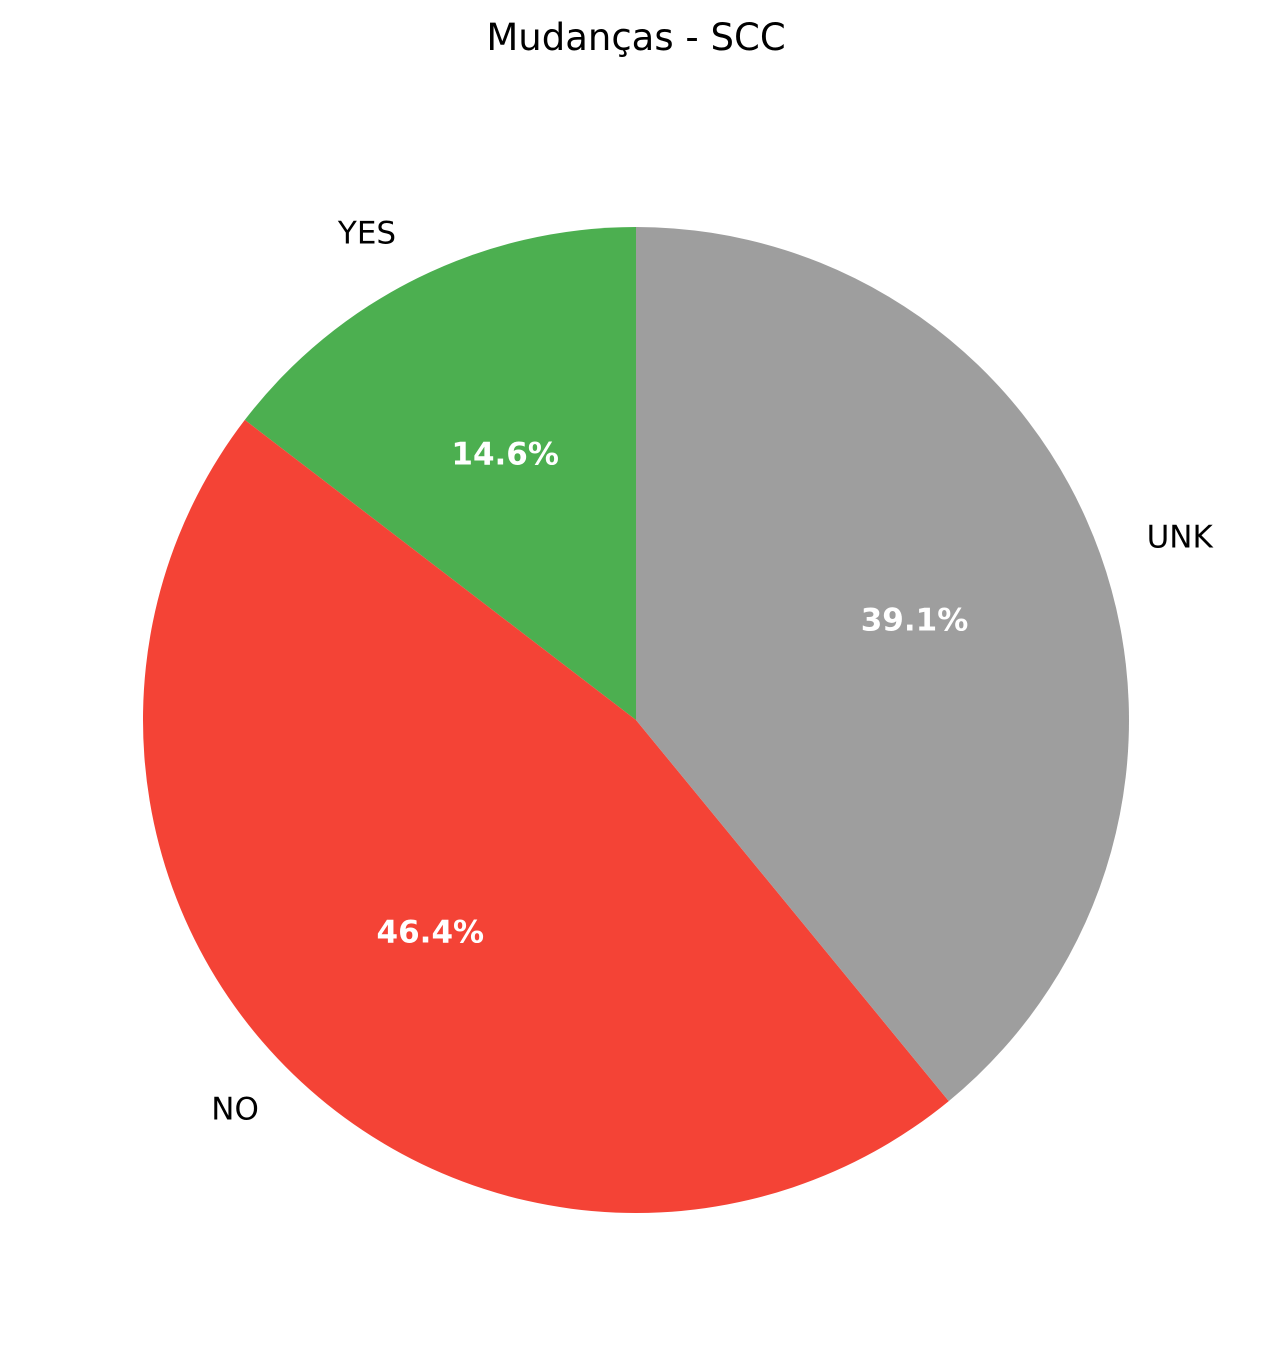  Describe the element at coordinates (235, 1110) in the screenshot. I see `slice-label-no: NO` at that location.